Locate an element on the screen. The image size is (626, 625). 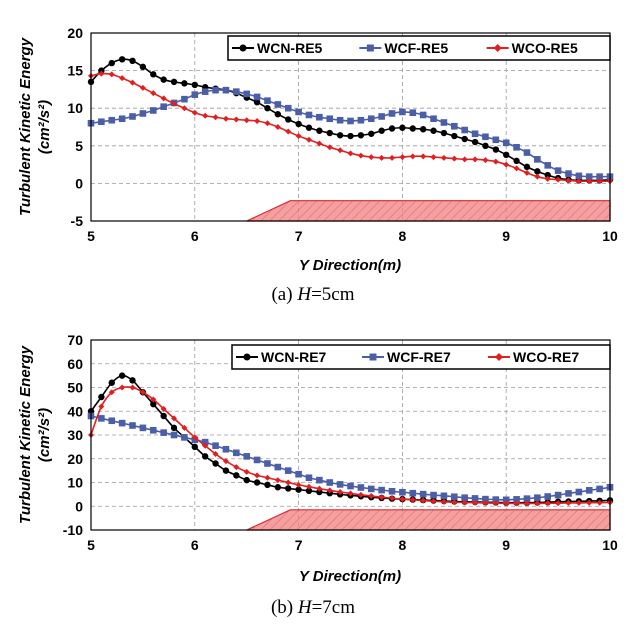
x-tick-label: 5 is located at coordinates (91, 545).